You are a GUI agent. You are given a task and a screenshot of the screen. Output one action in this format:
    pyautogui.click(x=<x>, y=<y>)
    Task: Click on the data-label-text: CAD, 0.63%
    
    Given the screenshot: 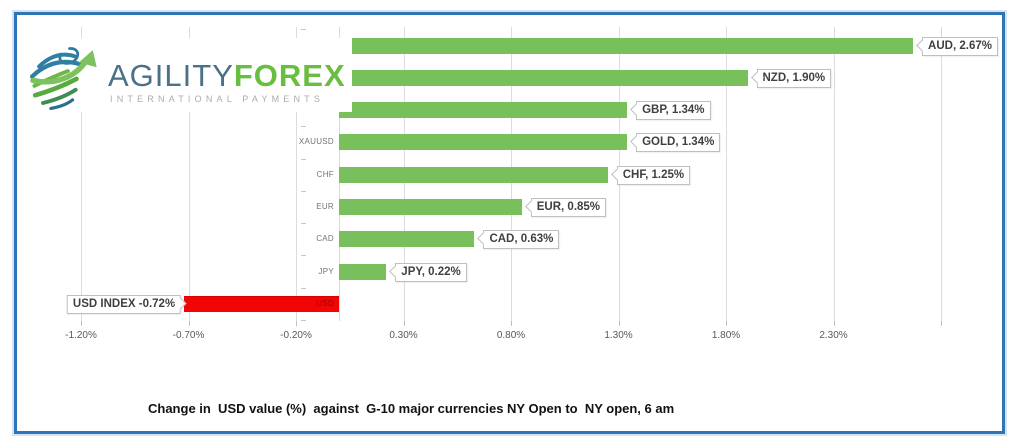 What is the action you would take?
    pyautogui.click(x=521, y=239)
    